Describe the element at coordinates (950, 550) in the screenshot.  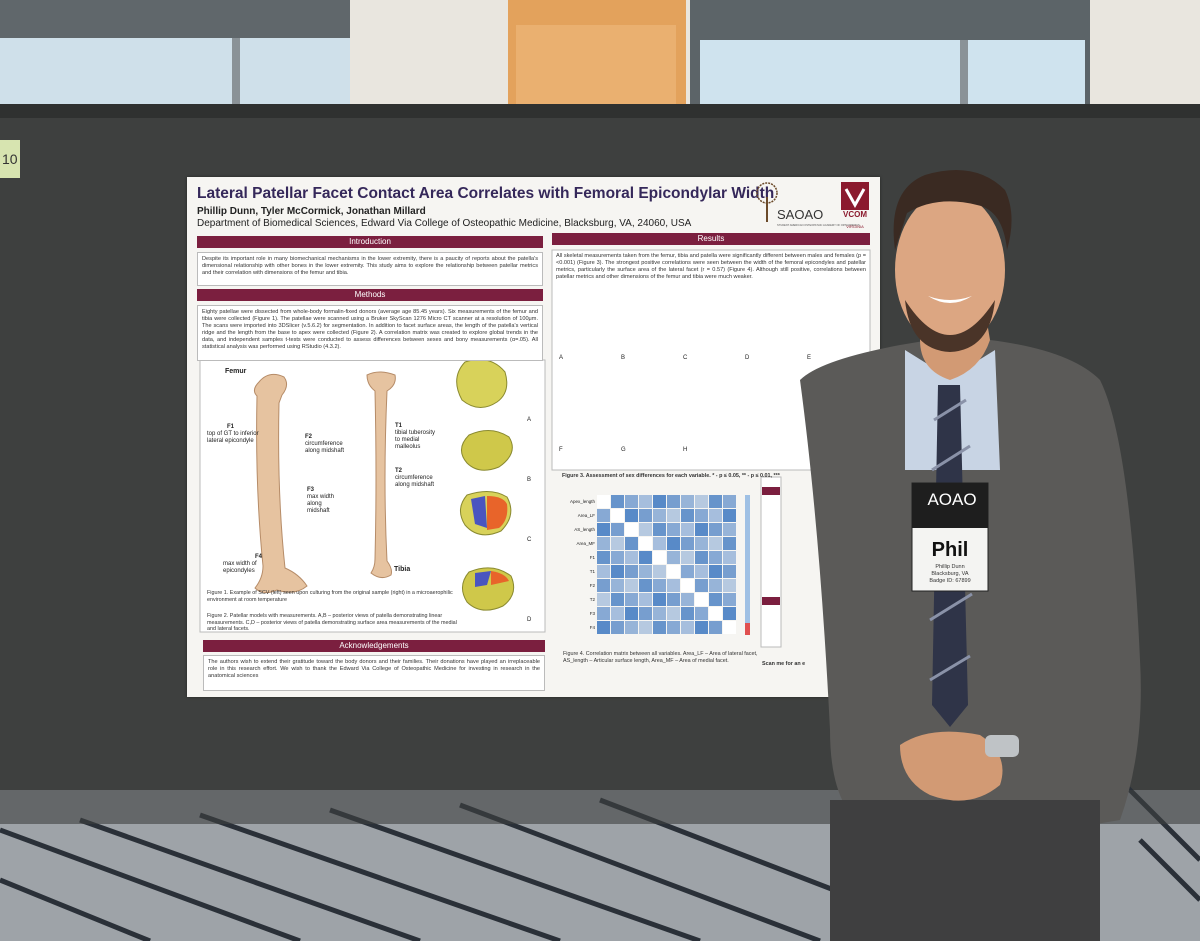
I see `badge-name: Phil` at that location.